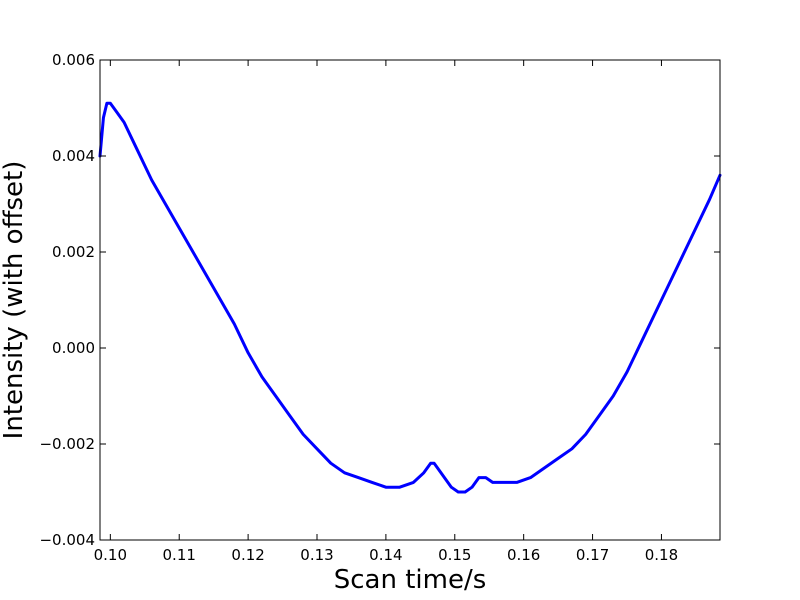 The height and width of the screenshot is (600, 800). I want to click on y-tick-label-2: 0.000, so click(73, 348).